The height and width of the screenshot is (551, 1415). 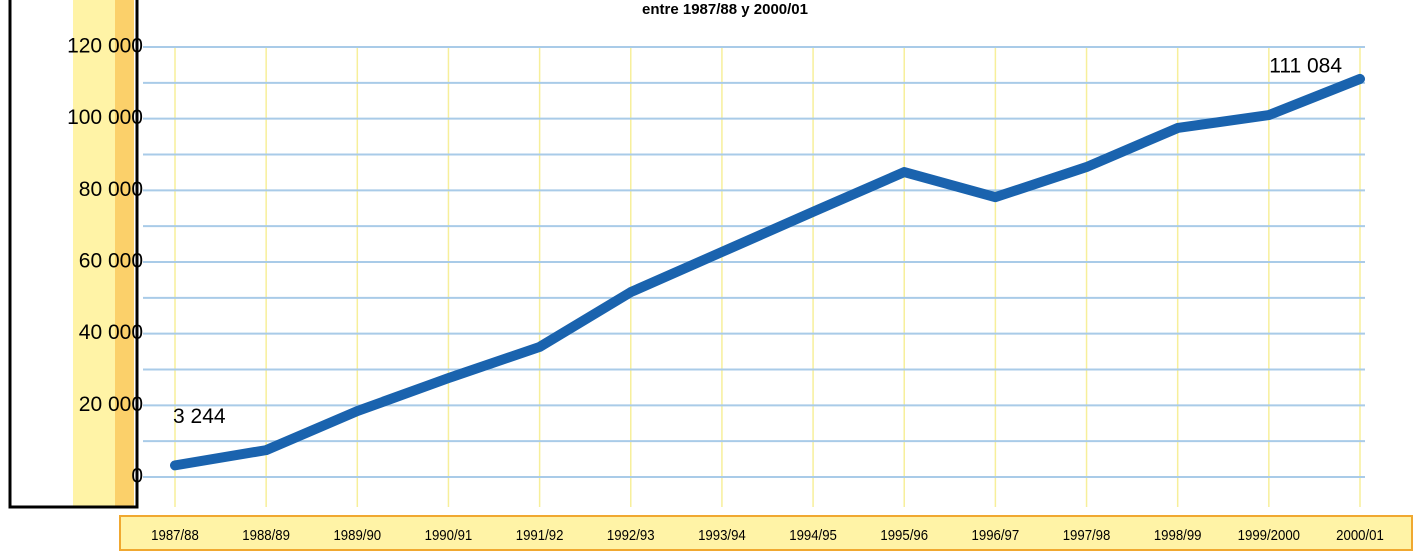 I want to click on x-tick-label: 1988/89, so click(x=266, y=534).